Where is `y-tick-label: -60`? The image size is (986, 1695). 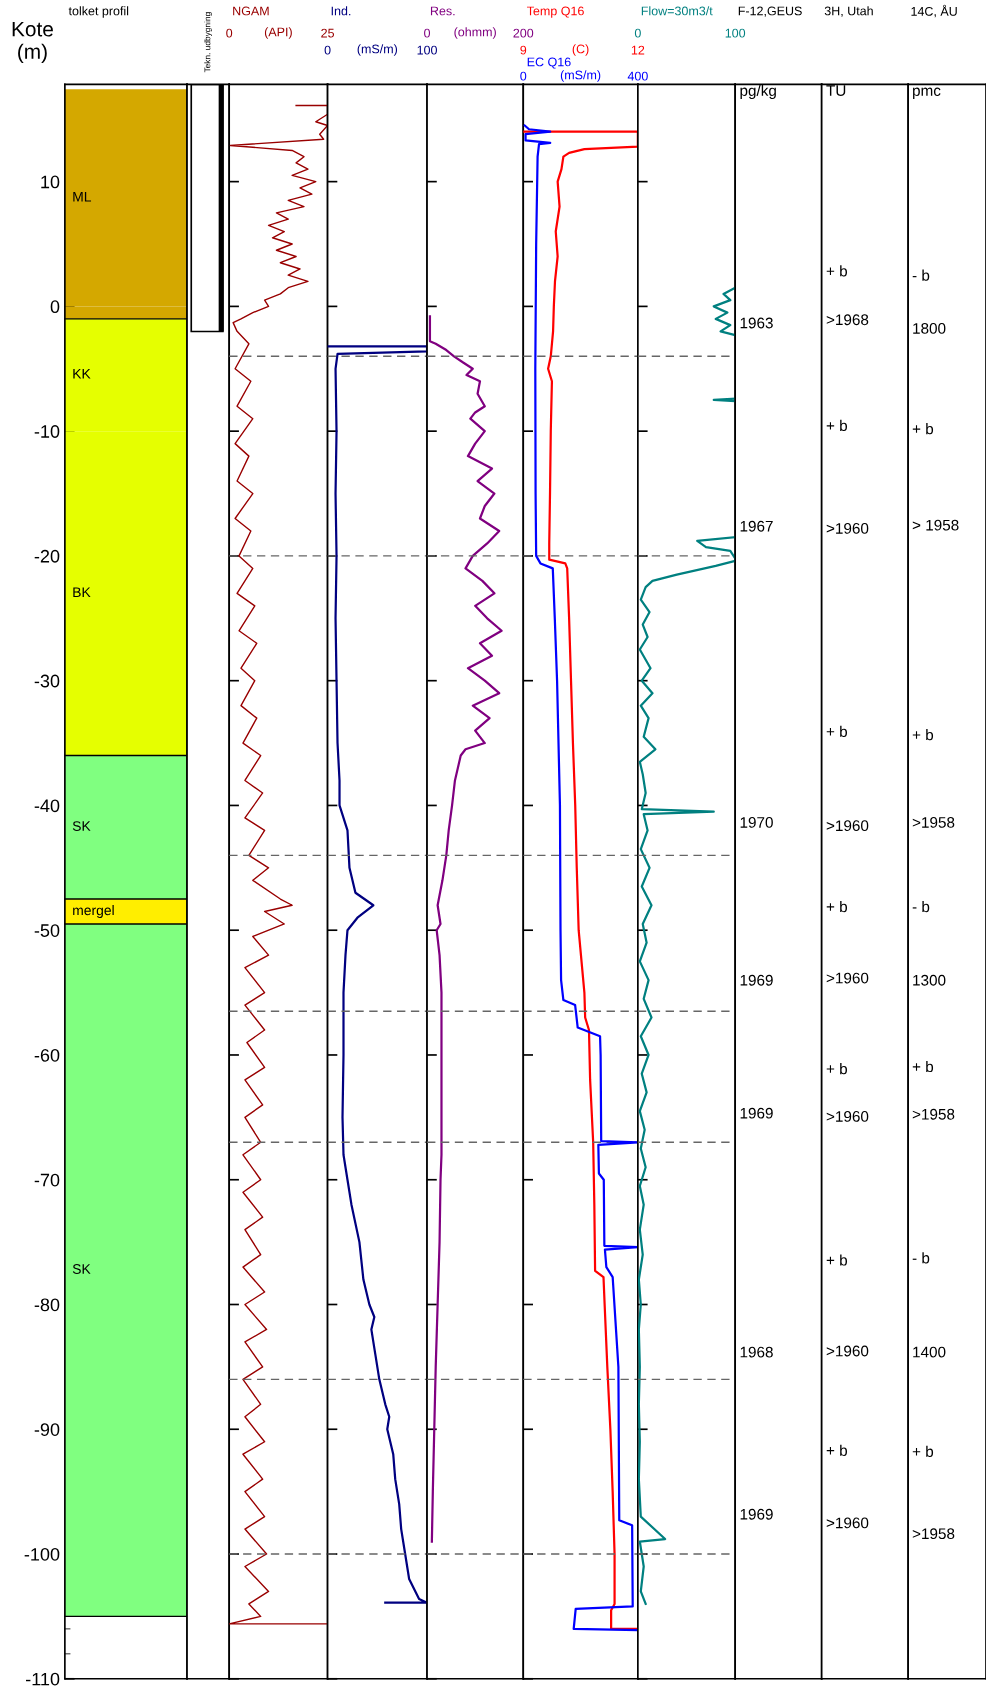
y-tick-label: -60 is located at coordinates (47, 1055).